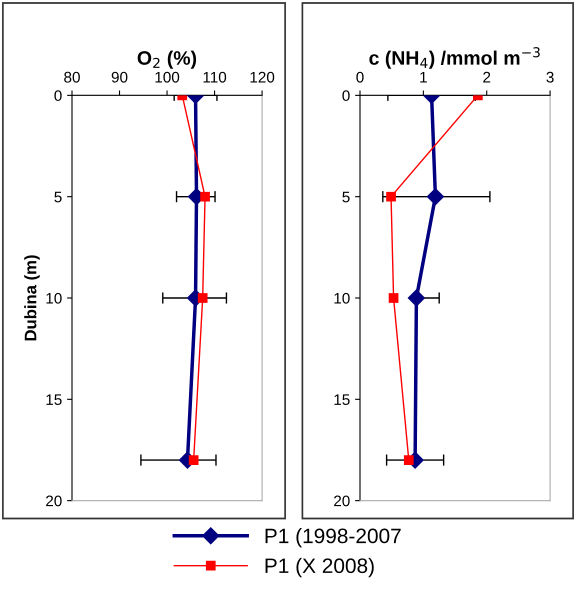 This screenshot has height=596, width=576. What do you see at coordinates (486, 77) in the screenshot?
I see `x-tick-label: 2` at bounding box center [486, 77].